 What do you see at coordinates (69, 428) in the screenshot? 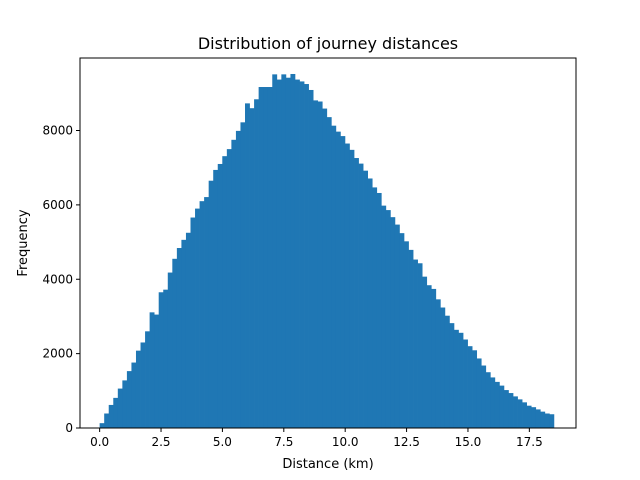
I see `y-tick-label: 0` at bounding box center [69, 428].